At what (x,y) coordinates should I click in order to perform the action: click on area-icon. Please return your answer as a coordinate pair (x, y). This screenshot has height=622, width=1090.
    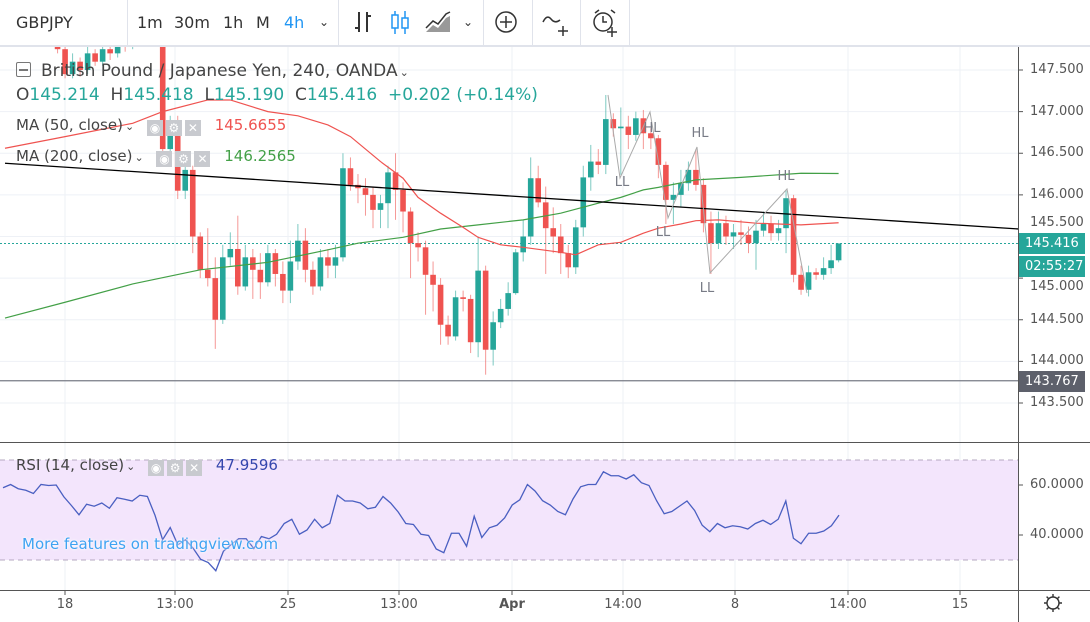
    Looking at the image, I should click on (438, 22).